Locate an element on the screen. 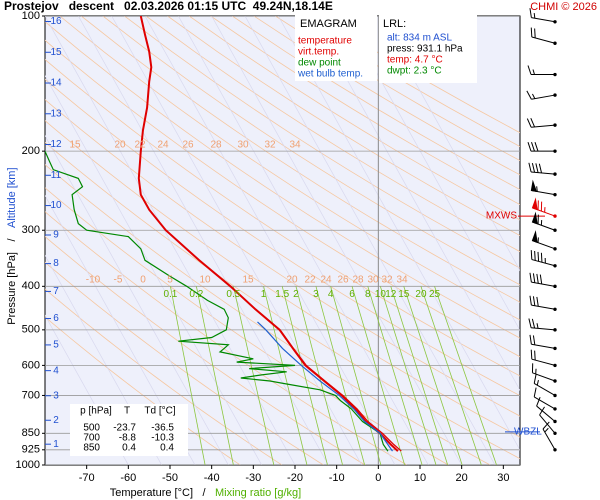  y-tick-label: 600 is located at coordinates (31, 365).